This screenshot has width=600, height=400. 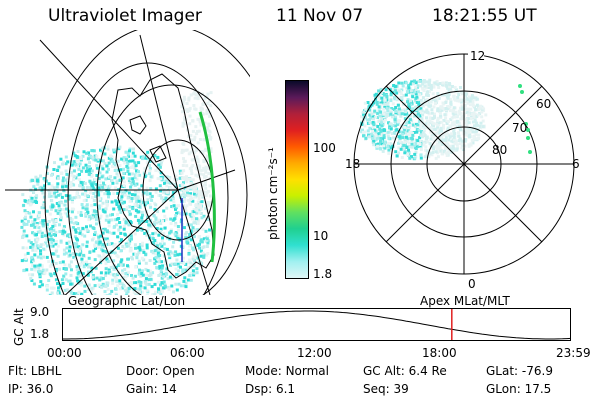 I want to click on mlt-label-12: 12, so click(x=477, y=56).